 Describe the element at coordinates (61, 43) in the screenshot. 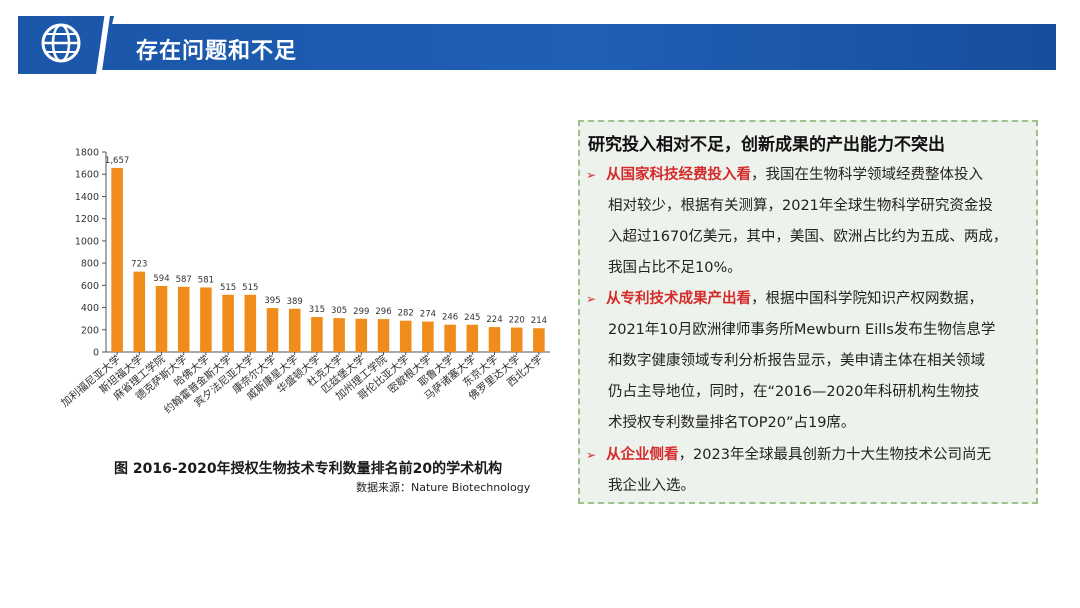

I see `globe-icon` at that location.